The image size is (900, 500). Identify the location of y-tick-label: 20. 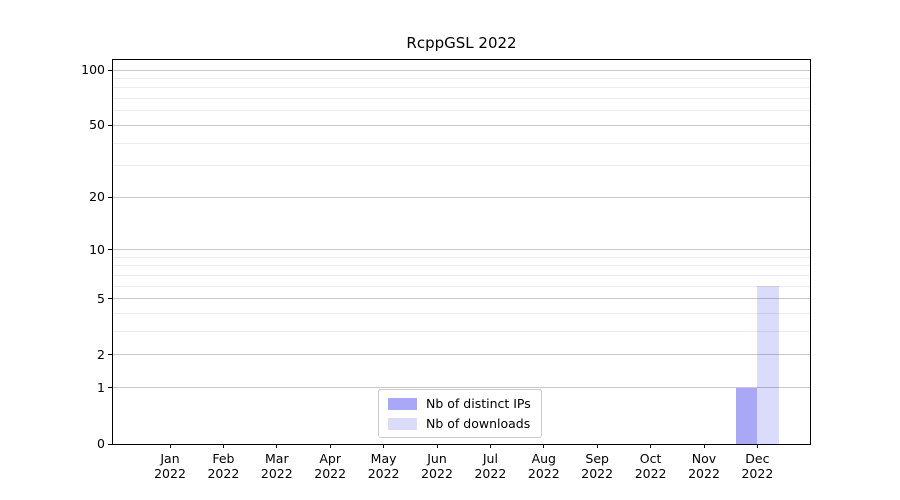
(97, 197).